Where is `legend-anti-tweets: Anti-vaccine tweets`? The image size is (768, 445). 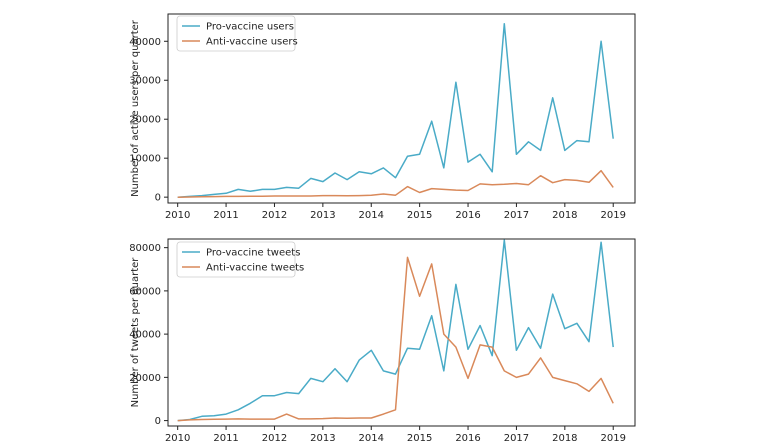 legend-anti-tweets: Anti-vaccine tweets is located at coordinates (243, 268).